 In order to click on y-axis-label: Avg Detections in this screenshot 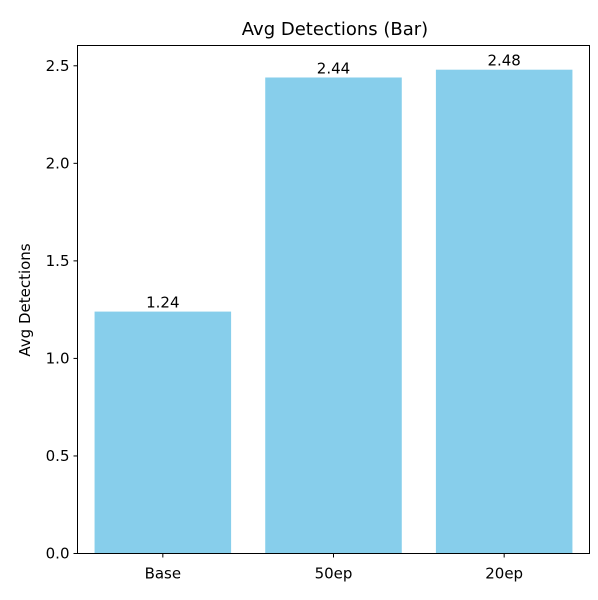, I will do `click(25, 299)`.